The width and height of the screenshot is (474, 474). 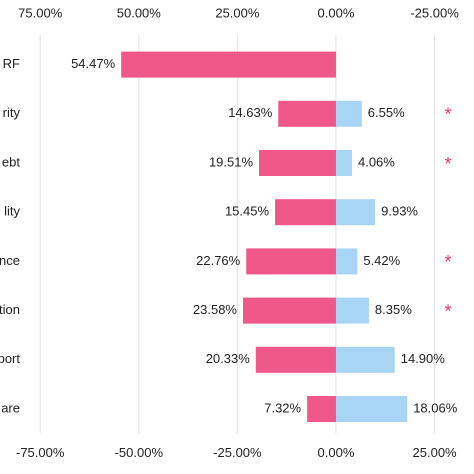 I want to click on value-label: 7.32%, so click(x=282, y=407).